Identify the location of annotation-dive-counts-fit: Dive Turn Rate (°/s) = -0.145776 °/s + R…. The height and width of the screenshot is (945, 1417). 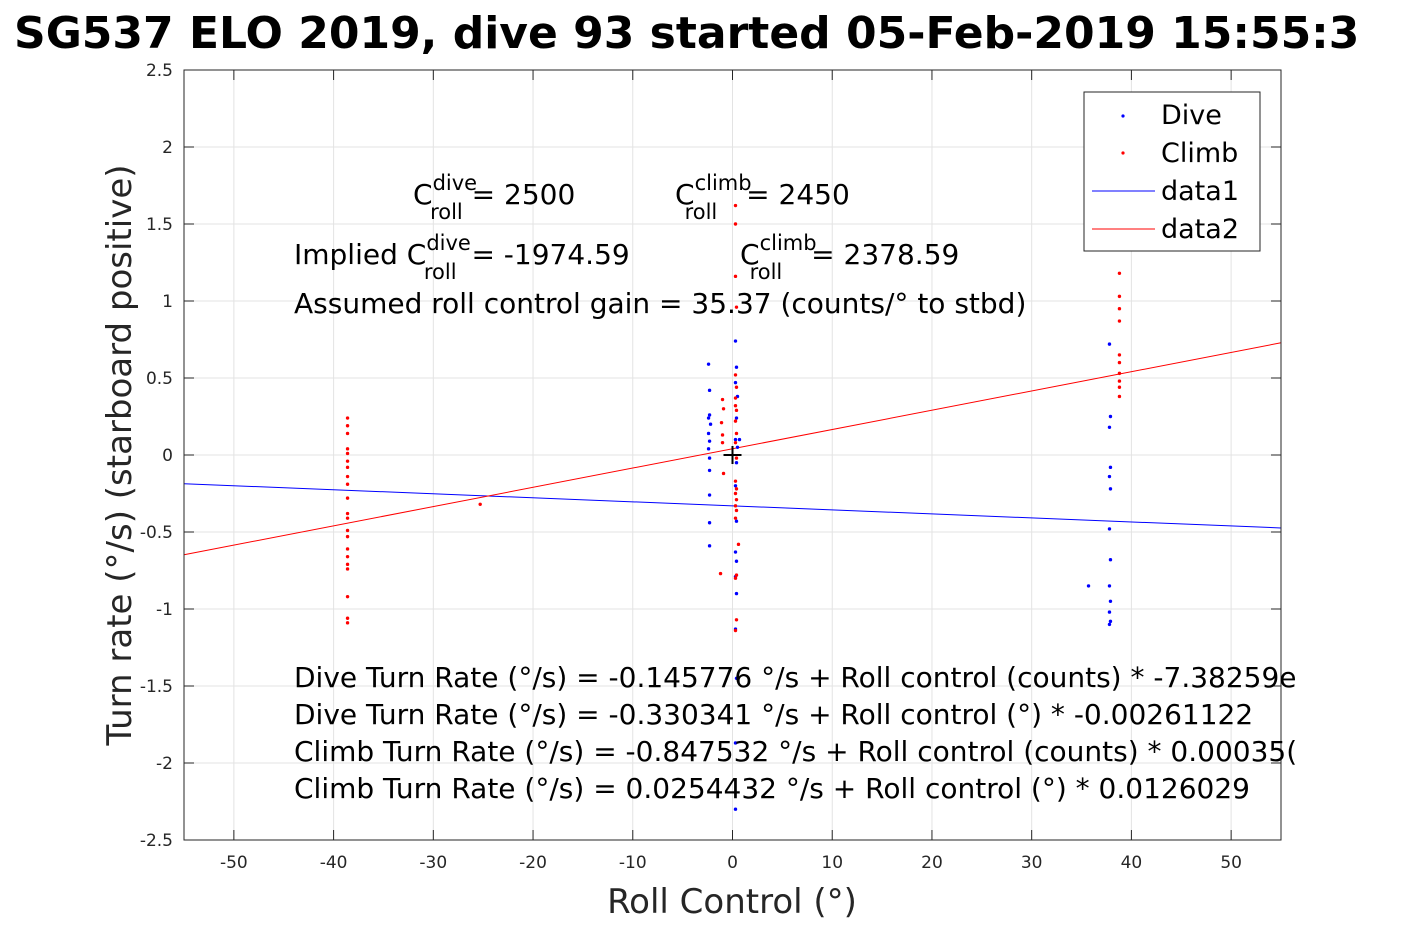
(795, 677).